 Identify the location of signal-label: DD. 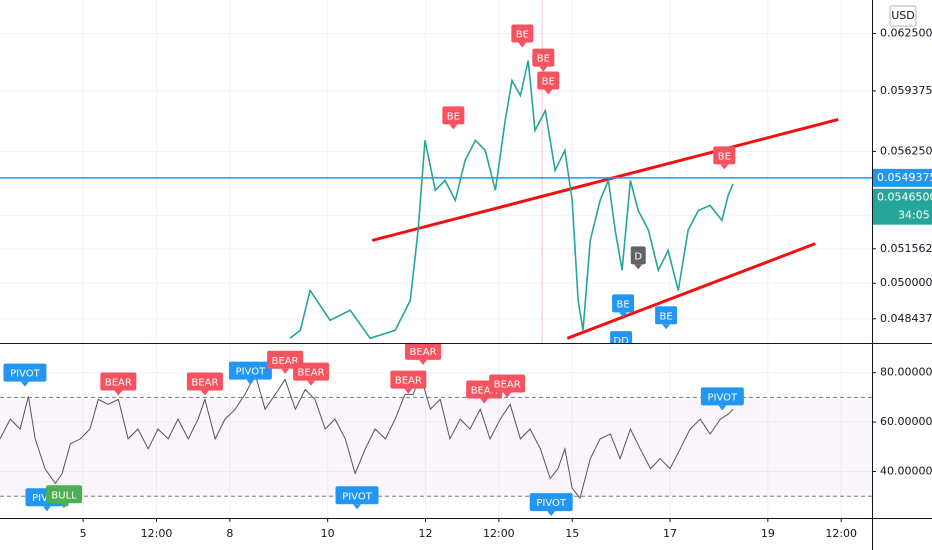
(621, 339).